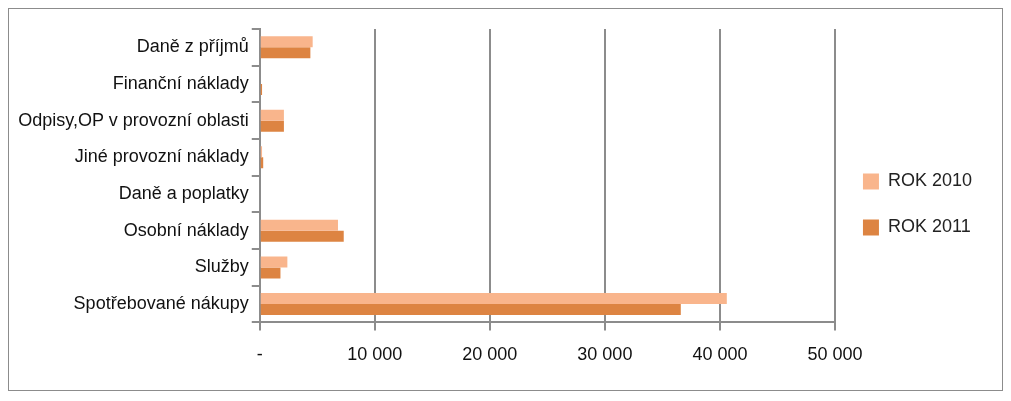 The height and width of the screenshot is (401, 1011). I want to click on x-tick-label: 30 000, so click(605, 354).